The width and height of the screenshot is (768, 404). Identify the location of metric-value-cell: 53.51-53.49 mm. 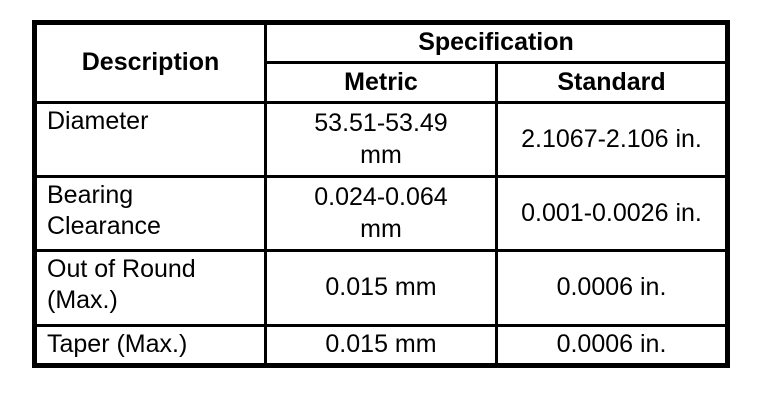
(381, 139).